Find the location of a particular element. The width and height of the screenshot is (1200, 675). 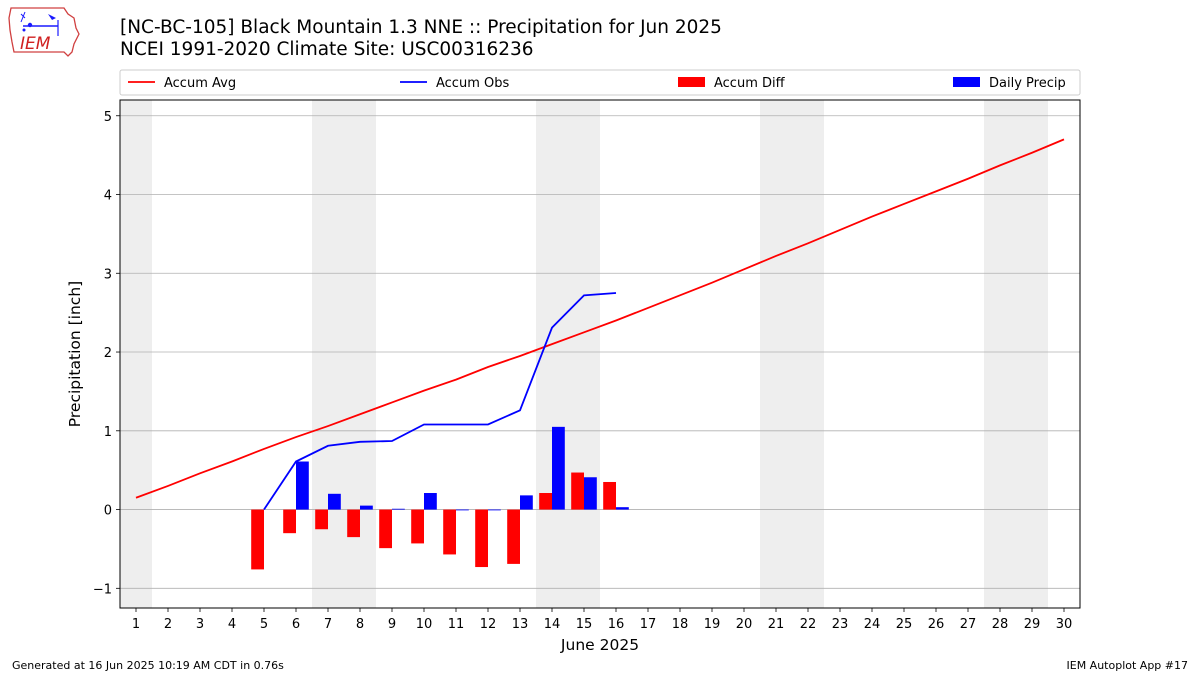

y-axis-label: Precipitation [inch] is located at coordinates (75, 354).